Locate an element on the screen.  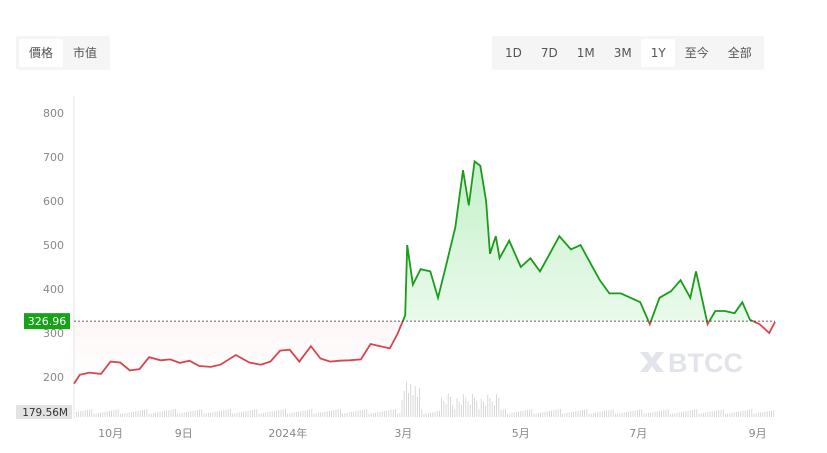
range-ytd: 至今 is located at coordinates (696, 53).